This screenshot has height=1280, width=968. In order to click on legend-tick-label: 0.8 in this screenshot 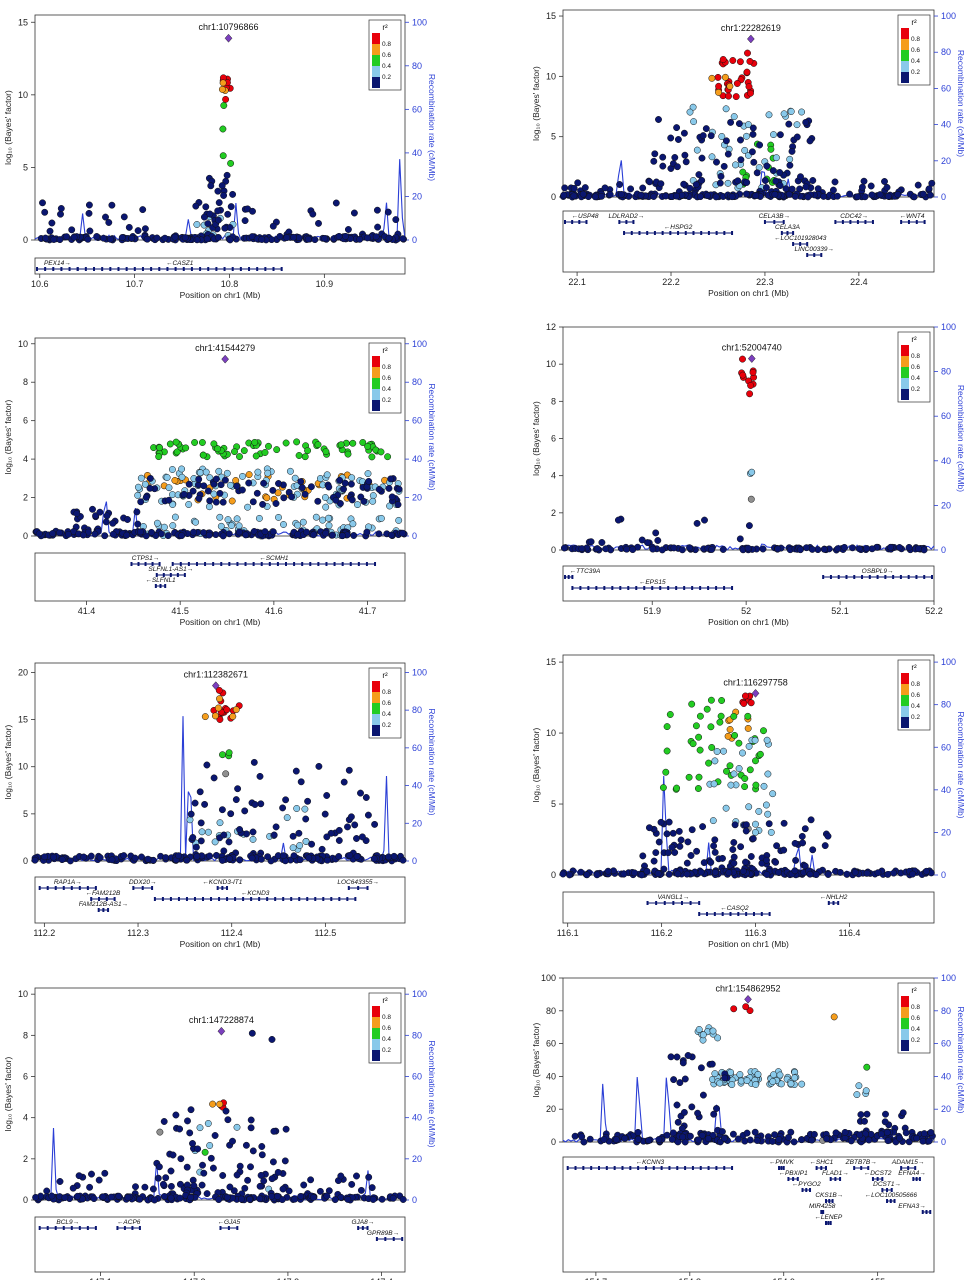, I will do `click(915, 356)`.